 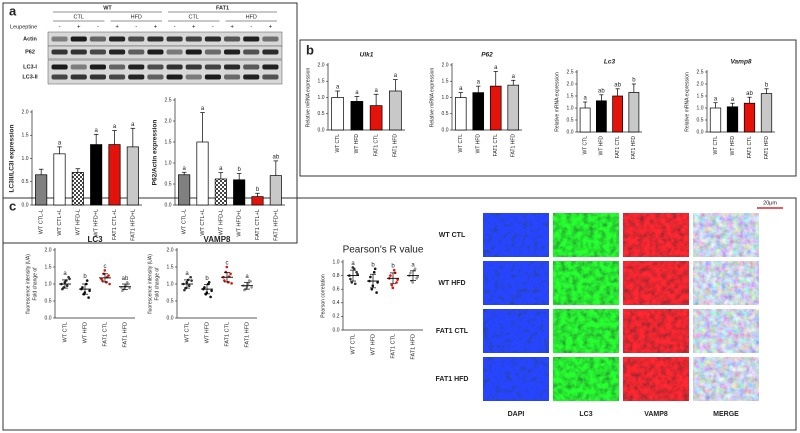 I want to click on blot-row-label: LC3-II, so click(x=30, y=77).